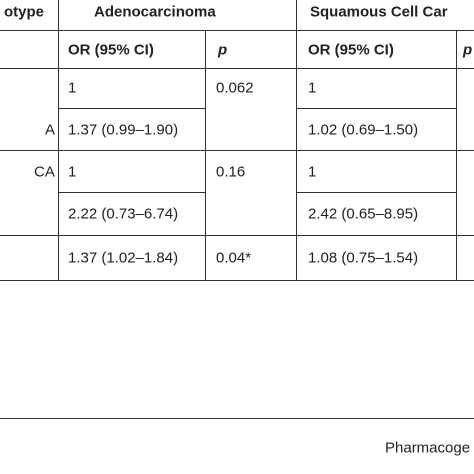 The width and height of the screenshot is (474, 474). Describe the element at coordinates (155, 12) in the screenshot. I see `header-cell: Adenocarcinoma` at that location.